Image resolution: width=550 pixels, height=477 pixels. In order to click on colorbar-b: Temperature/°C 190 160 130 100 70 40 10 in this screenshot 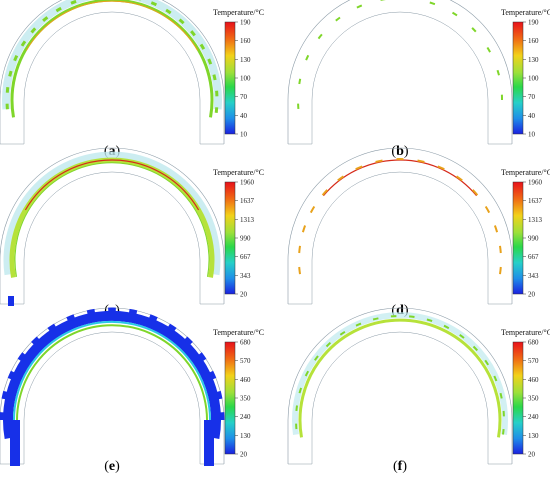, I will do `click(525, 73)`.